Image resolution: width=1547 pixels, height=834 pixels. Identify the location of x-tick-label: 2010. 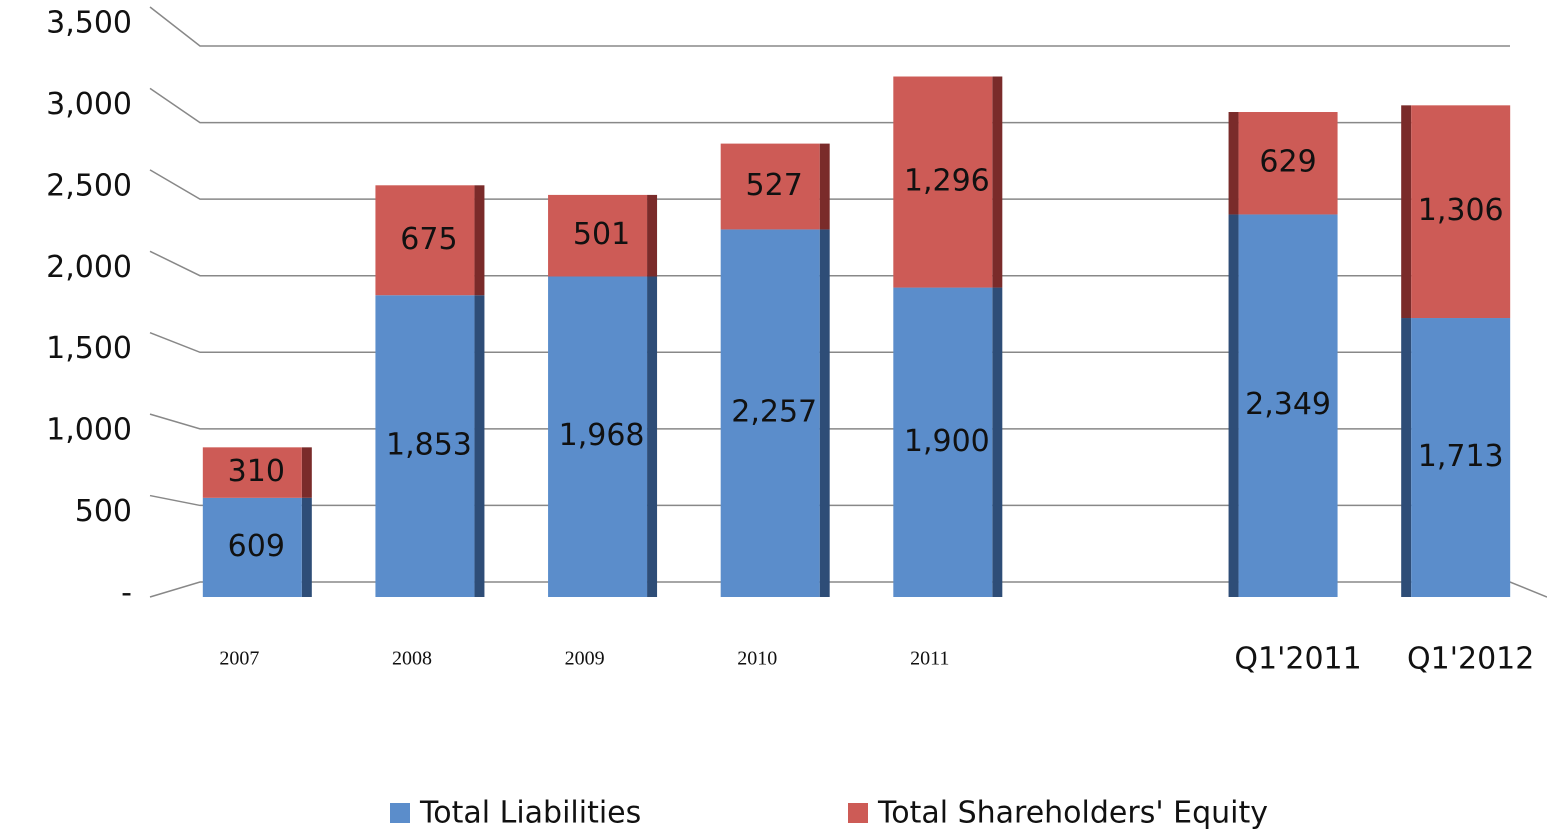
(757, 659).